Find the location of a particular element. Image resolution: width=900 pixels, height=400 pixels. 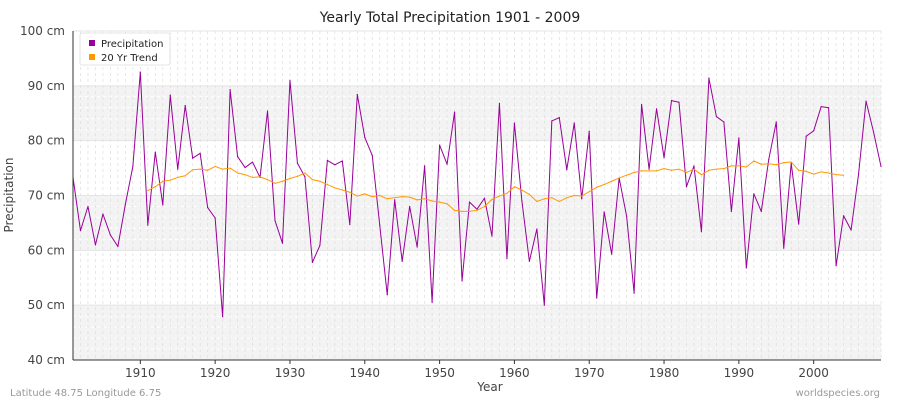

legend-label-precipitation: Precipitation is located at coordinates (132, 44).